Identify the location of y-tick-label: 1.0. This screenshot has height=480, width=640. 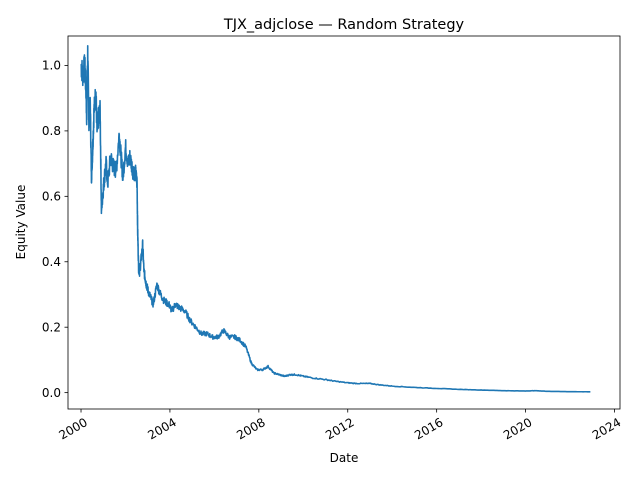
(51, 66).